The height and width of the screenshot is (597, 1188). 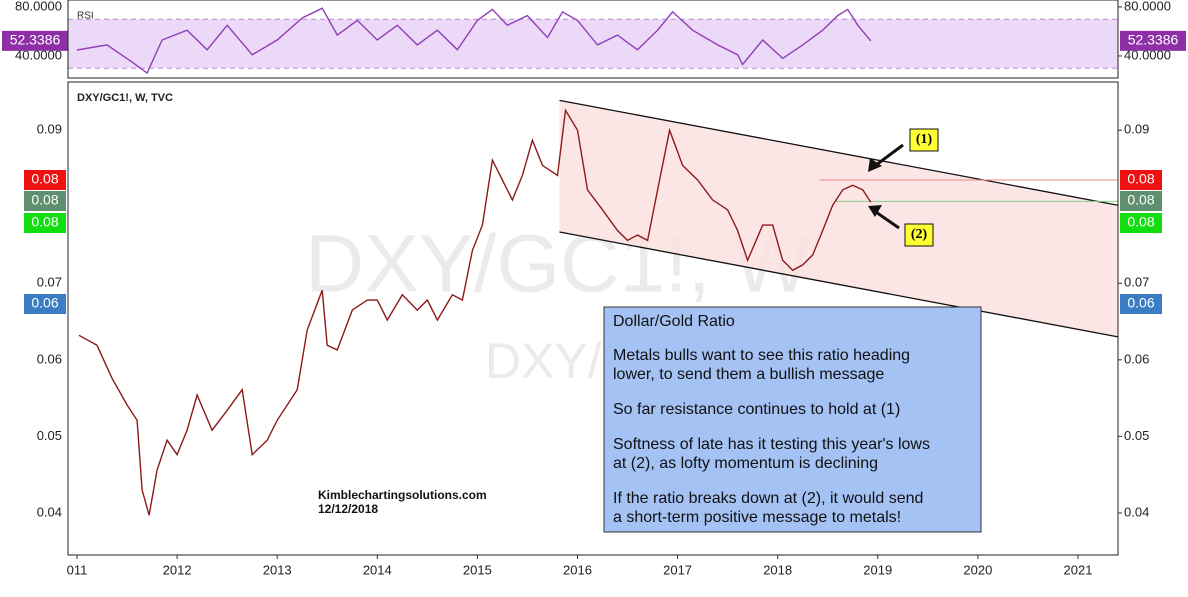 I want to click on annotation-label: (2), so click(x=919, y=234).